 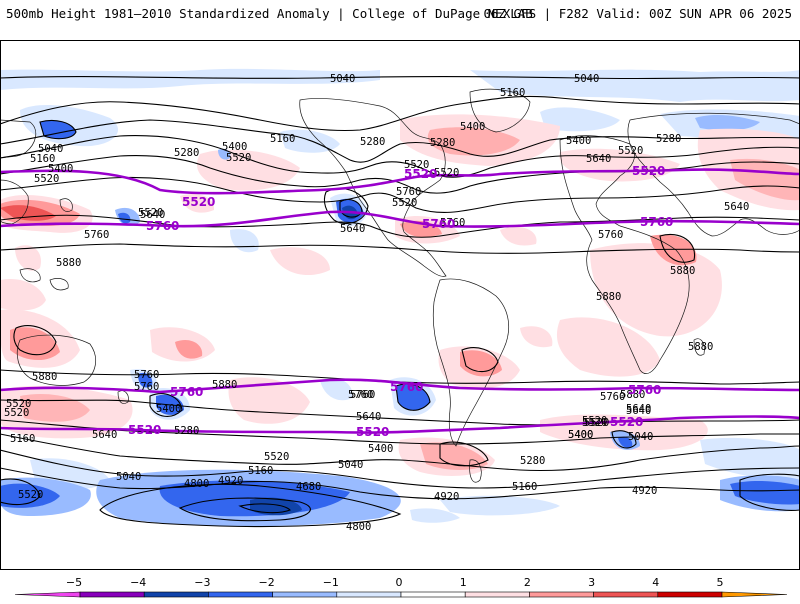 I want to click on colorbar-segments, so click(x=401, y=594).